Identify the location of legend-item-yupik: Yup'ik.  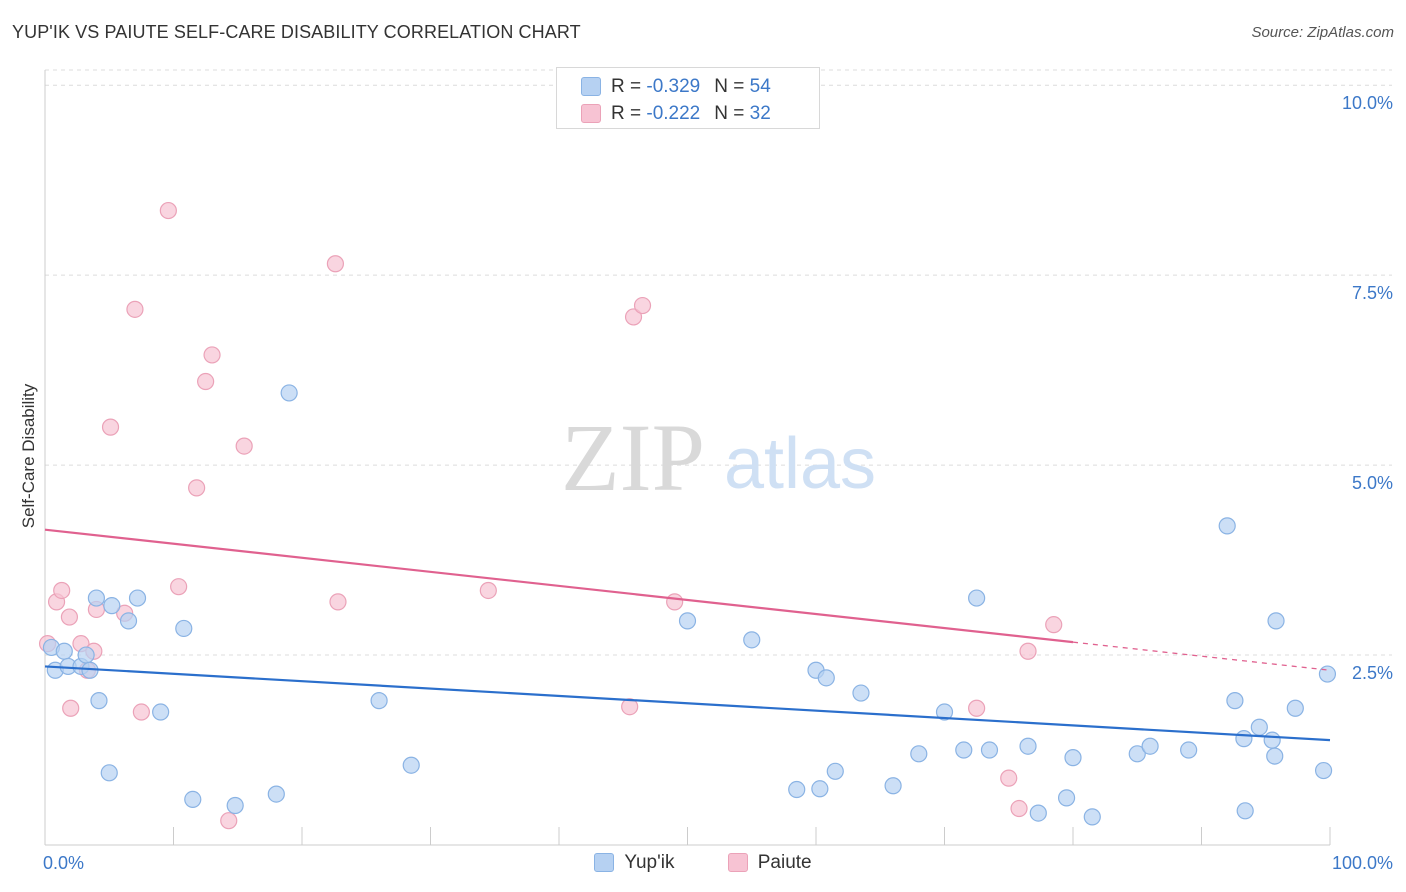
(634, 863).